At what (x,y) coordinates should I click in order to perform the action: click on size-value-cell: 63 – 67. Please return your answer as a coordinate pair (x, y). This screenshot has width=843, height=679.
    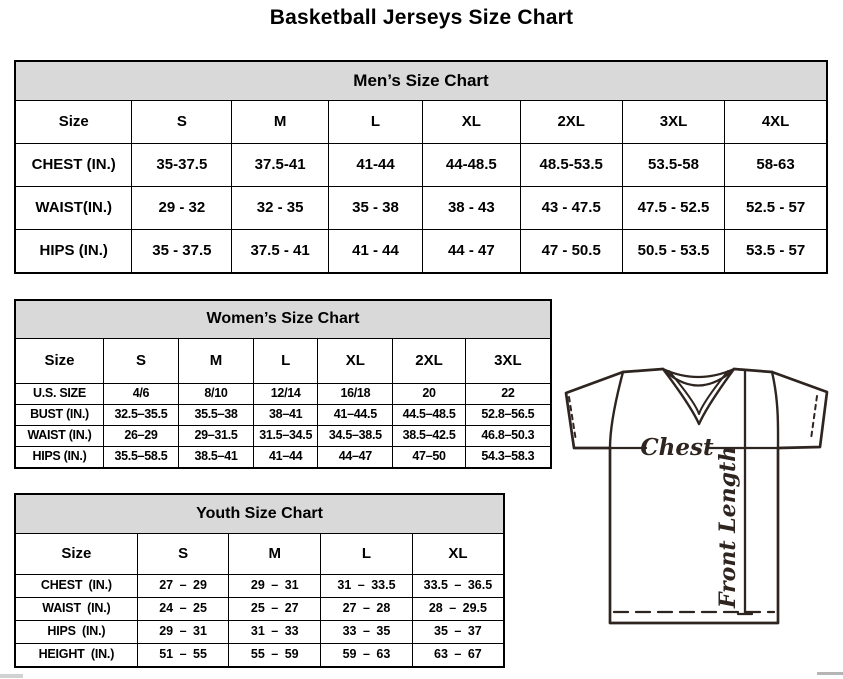
    Looking at the image, I should click on (458, 655).